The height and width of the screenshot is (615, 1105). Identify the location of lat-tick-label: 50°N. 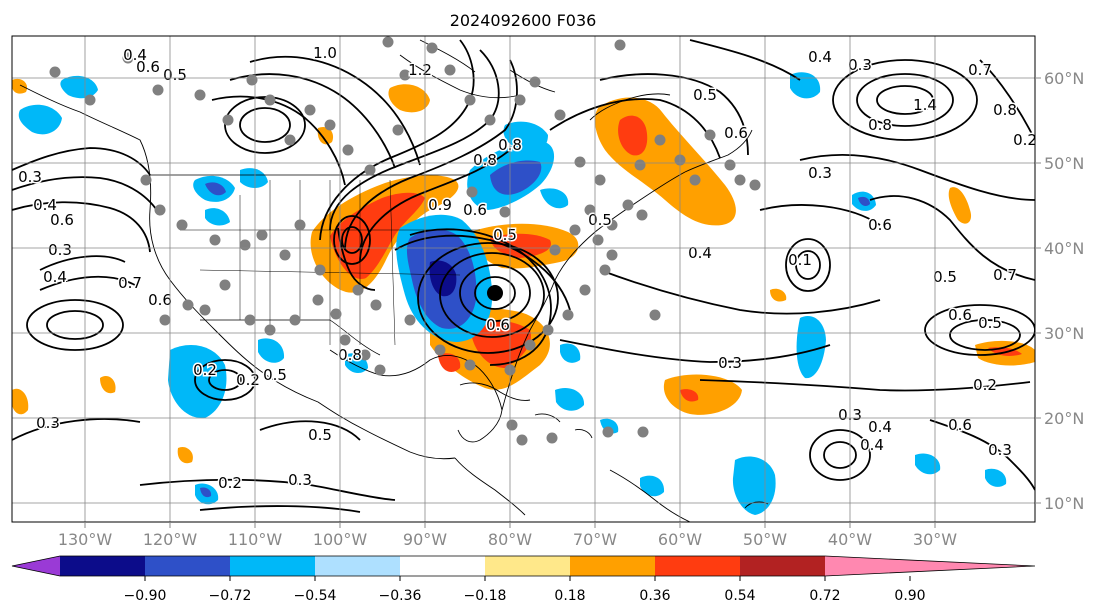
(1064, 163).